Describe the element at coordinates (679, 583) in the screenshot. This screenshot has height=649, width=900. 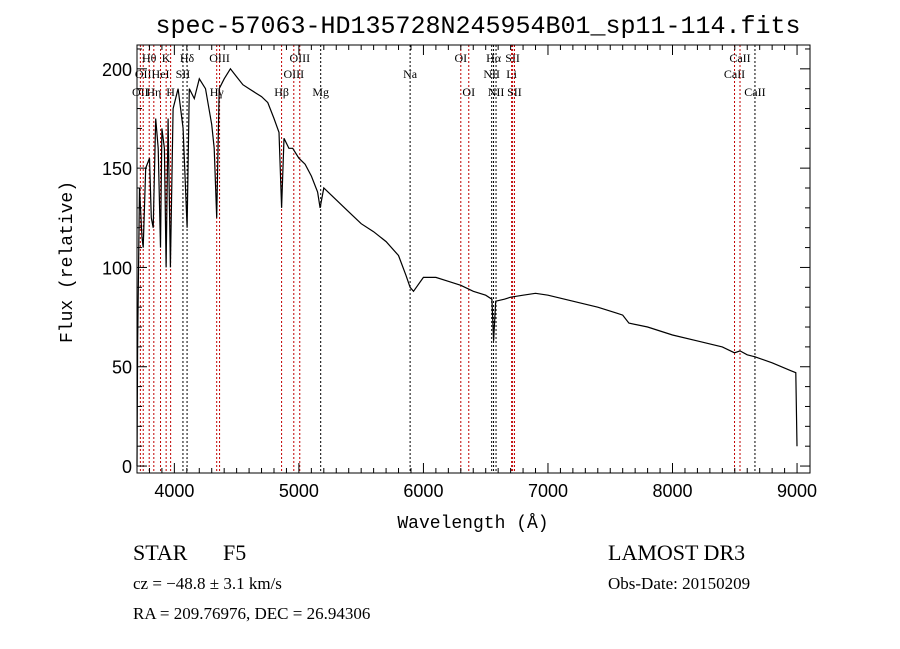
I see `obs-date: Obs-Date: 20150209` at that location.